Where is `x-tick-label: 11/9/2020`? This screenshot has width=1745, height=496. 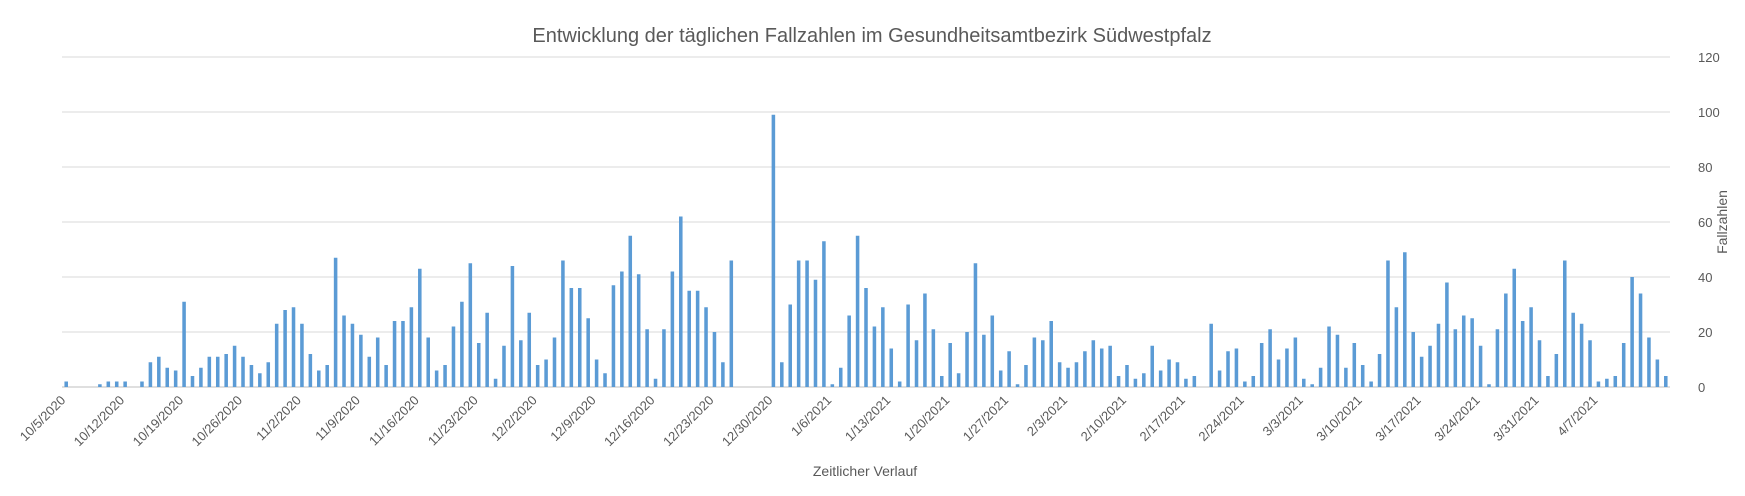
x-tick-label: 11/9/2020 is located at coordinates (337, 418).